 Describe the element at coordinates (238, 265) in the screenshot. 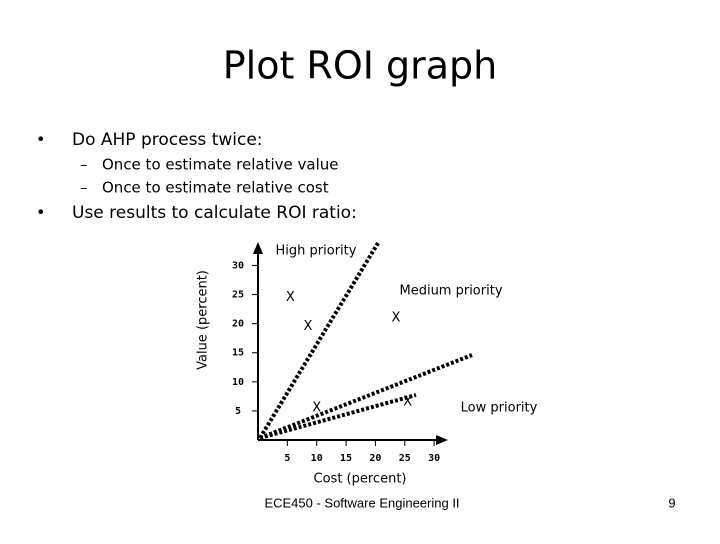

I see `y-tick-label: 30` at that location.